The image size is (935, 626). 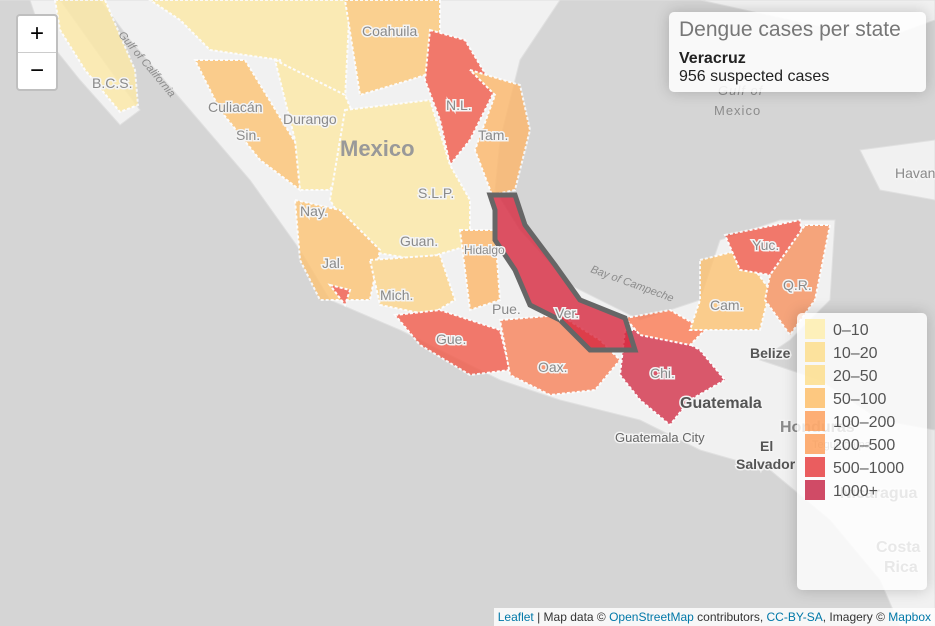 I want to click on highlighted-state, so click(x=562, y=272).